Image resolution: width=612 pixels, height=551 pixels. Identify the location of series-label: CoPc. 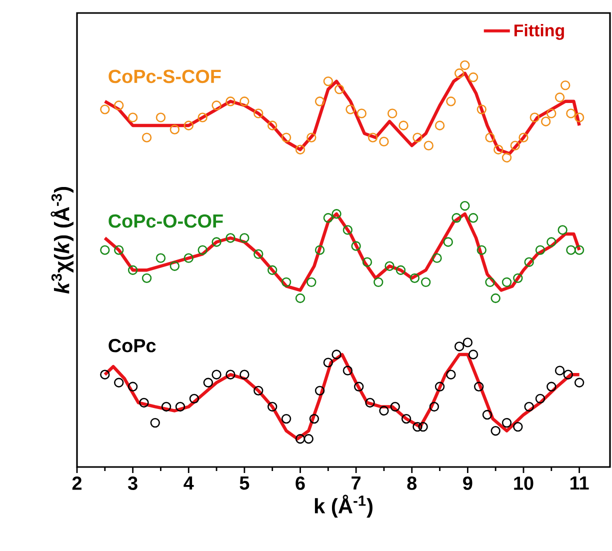
(132, 345).